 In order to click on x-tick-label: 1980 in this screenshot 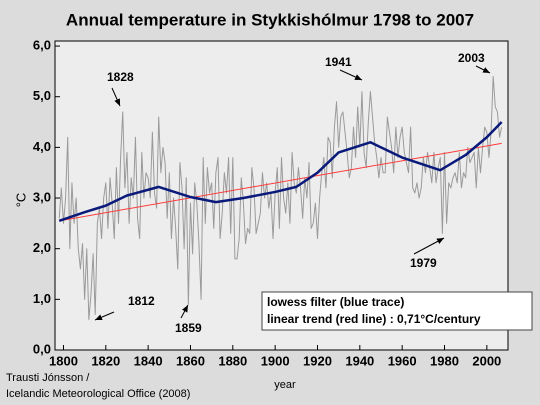, I will do `click(444, 360)`.